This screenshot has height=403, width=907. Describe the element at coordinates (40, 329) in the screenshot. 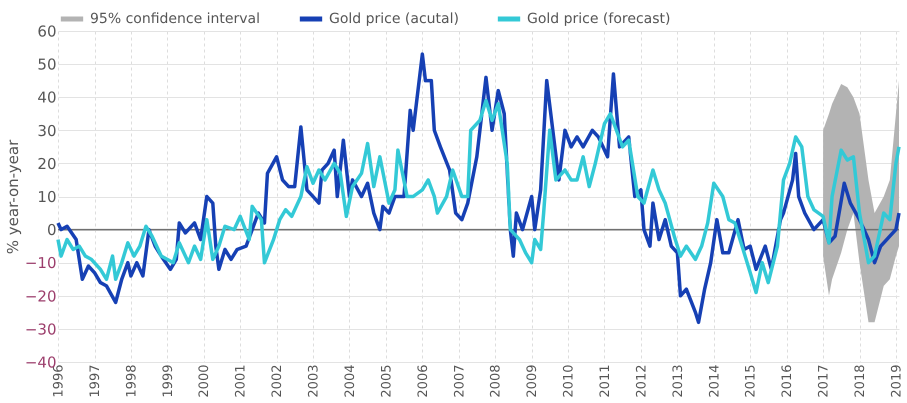

I see `y-tick-label: −30` at that location.